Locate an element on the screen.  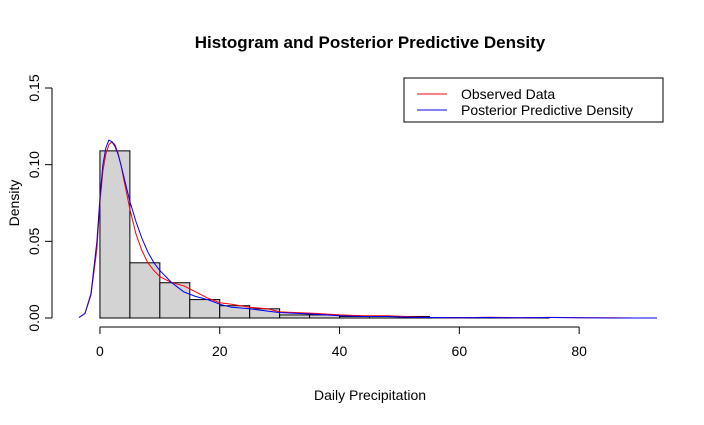
x-tick-label: 80 is located at coordinates (579, 351).